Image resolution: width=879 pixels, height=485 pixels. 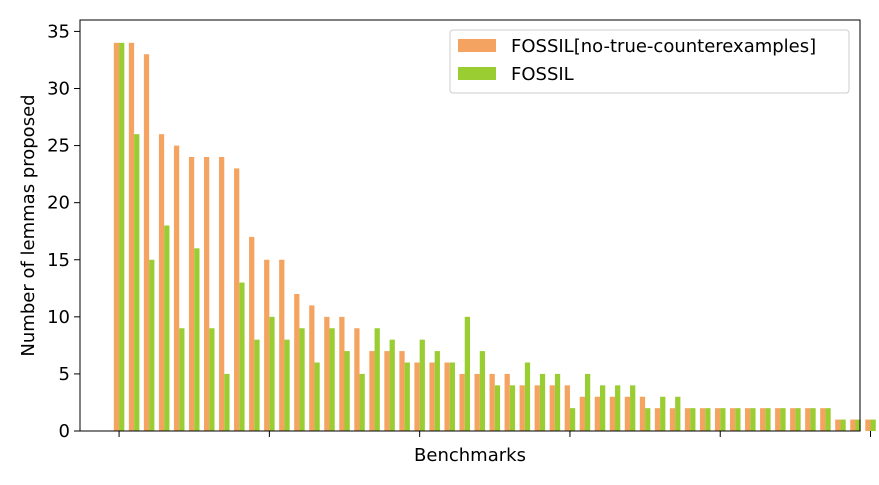 I want to click on y-tick-label: 30, so click(x=58, y=89).